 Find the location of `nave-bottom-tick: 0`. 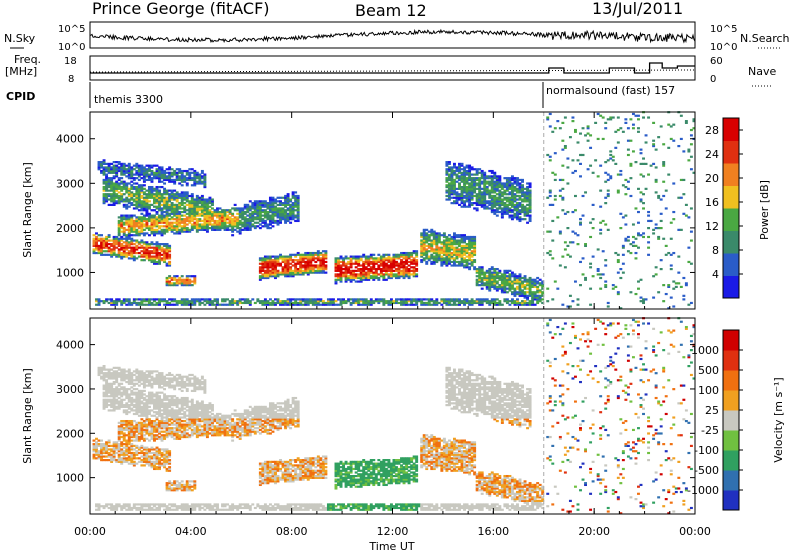

nave-bottom-tick: 0 is located at coordinates (713, 79).